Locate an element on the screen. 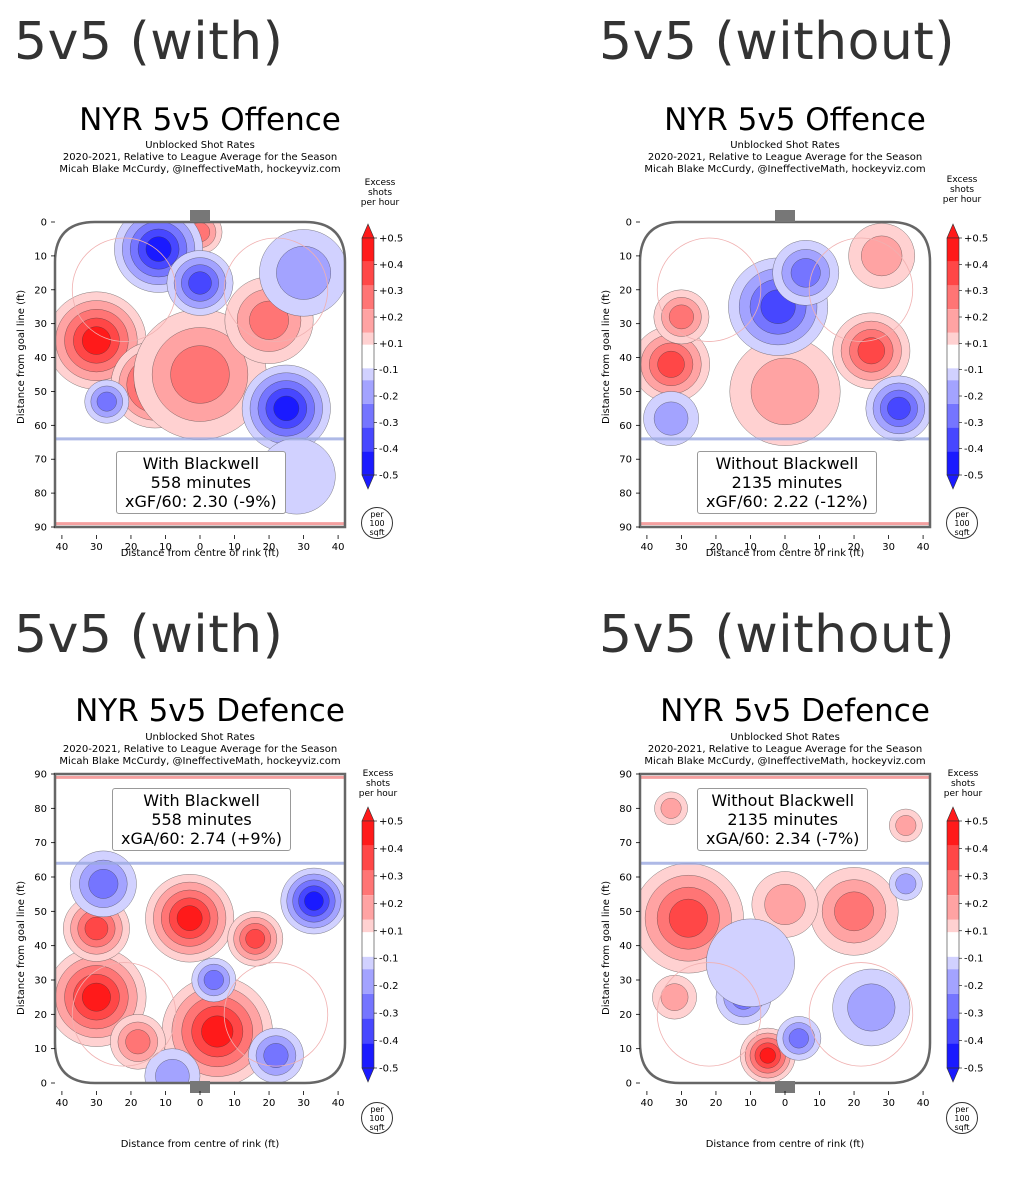 The width and height of the screenshot is (1017, 1187). info-xg: xGF/60: 2.22 (-12%) is located at coordinates (787, 501).